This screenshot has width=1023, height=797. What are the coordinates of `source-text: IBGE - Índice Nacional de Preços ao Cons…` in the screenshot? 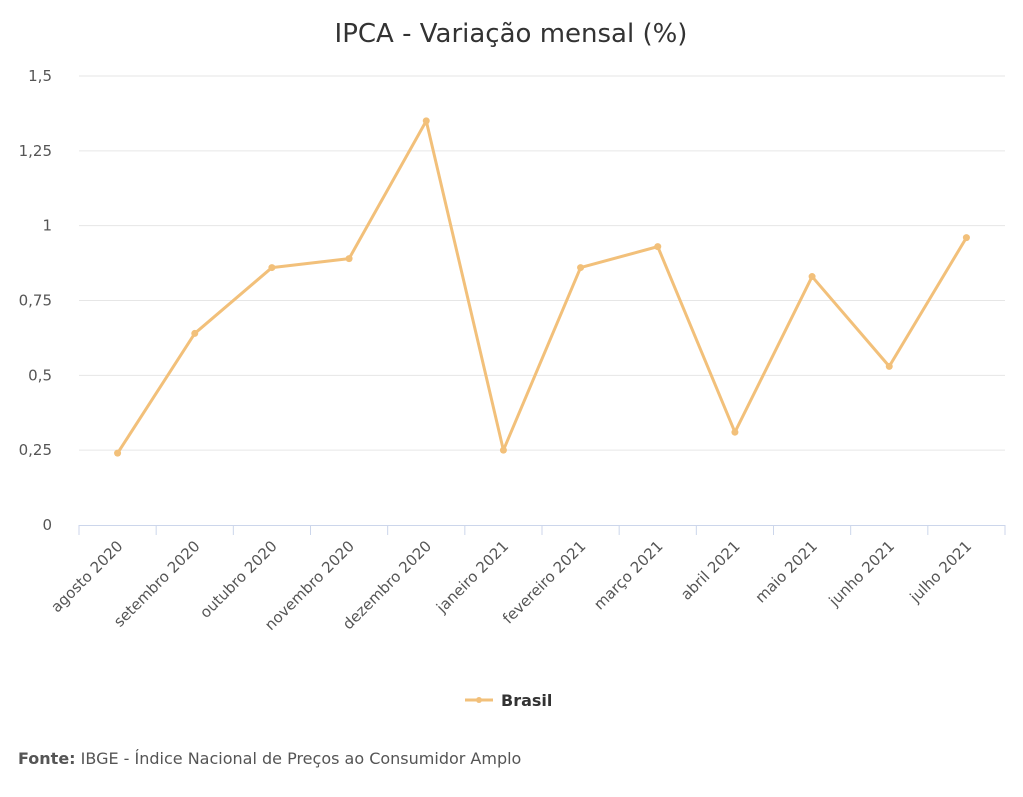 It's located at (301, 758).